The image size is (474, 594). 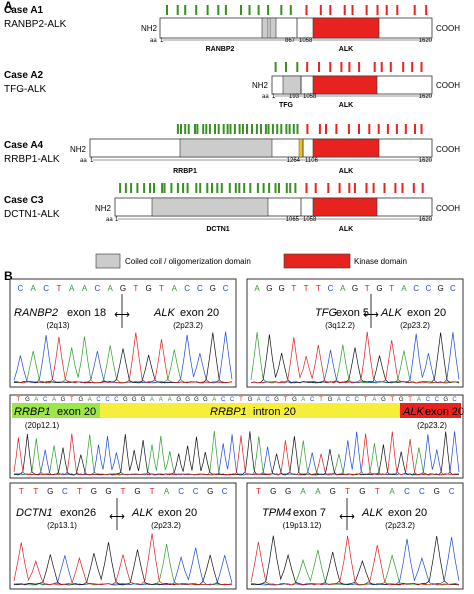 I want to click on case-a2-aa-label: aa, so click(x=265, y=97).